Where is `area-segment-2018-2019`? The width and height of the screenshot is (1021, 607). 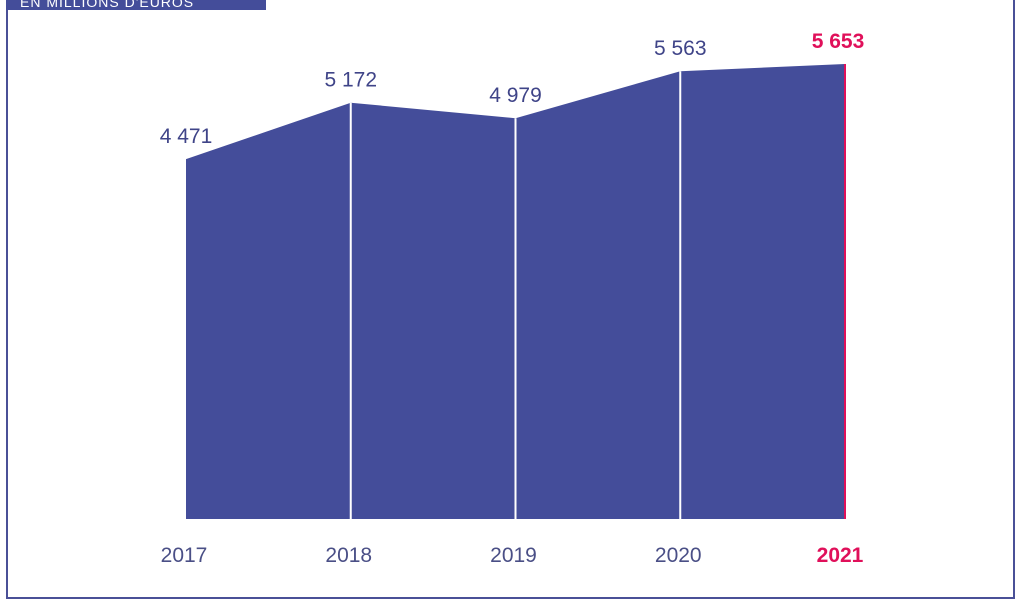
area-segment-2018-2019 is located at coordinates (433, 310).